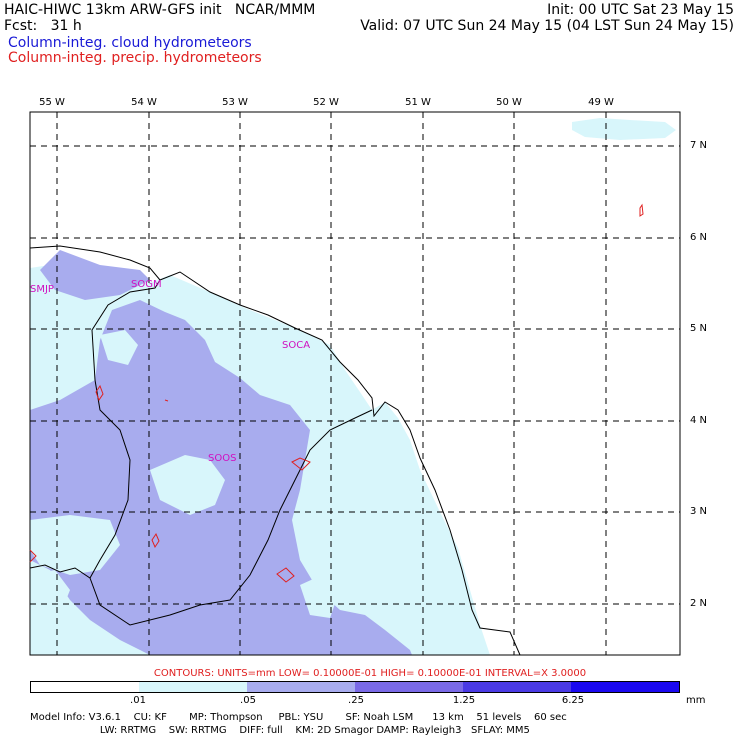  Describe the element at coordinates (699, 511) in the screenshot. I see `lat-label: 3 N` at that location.